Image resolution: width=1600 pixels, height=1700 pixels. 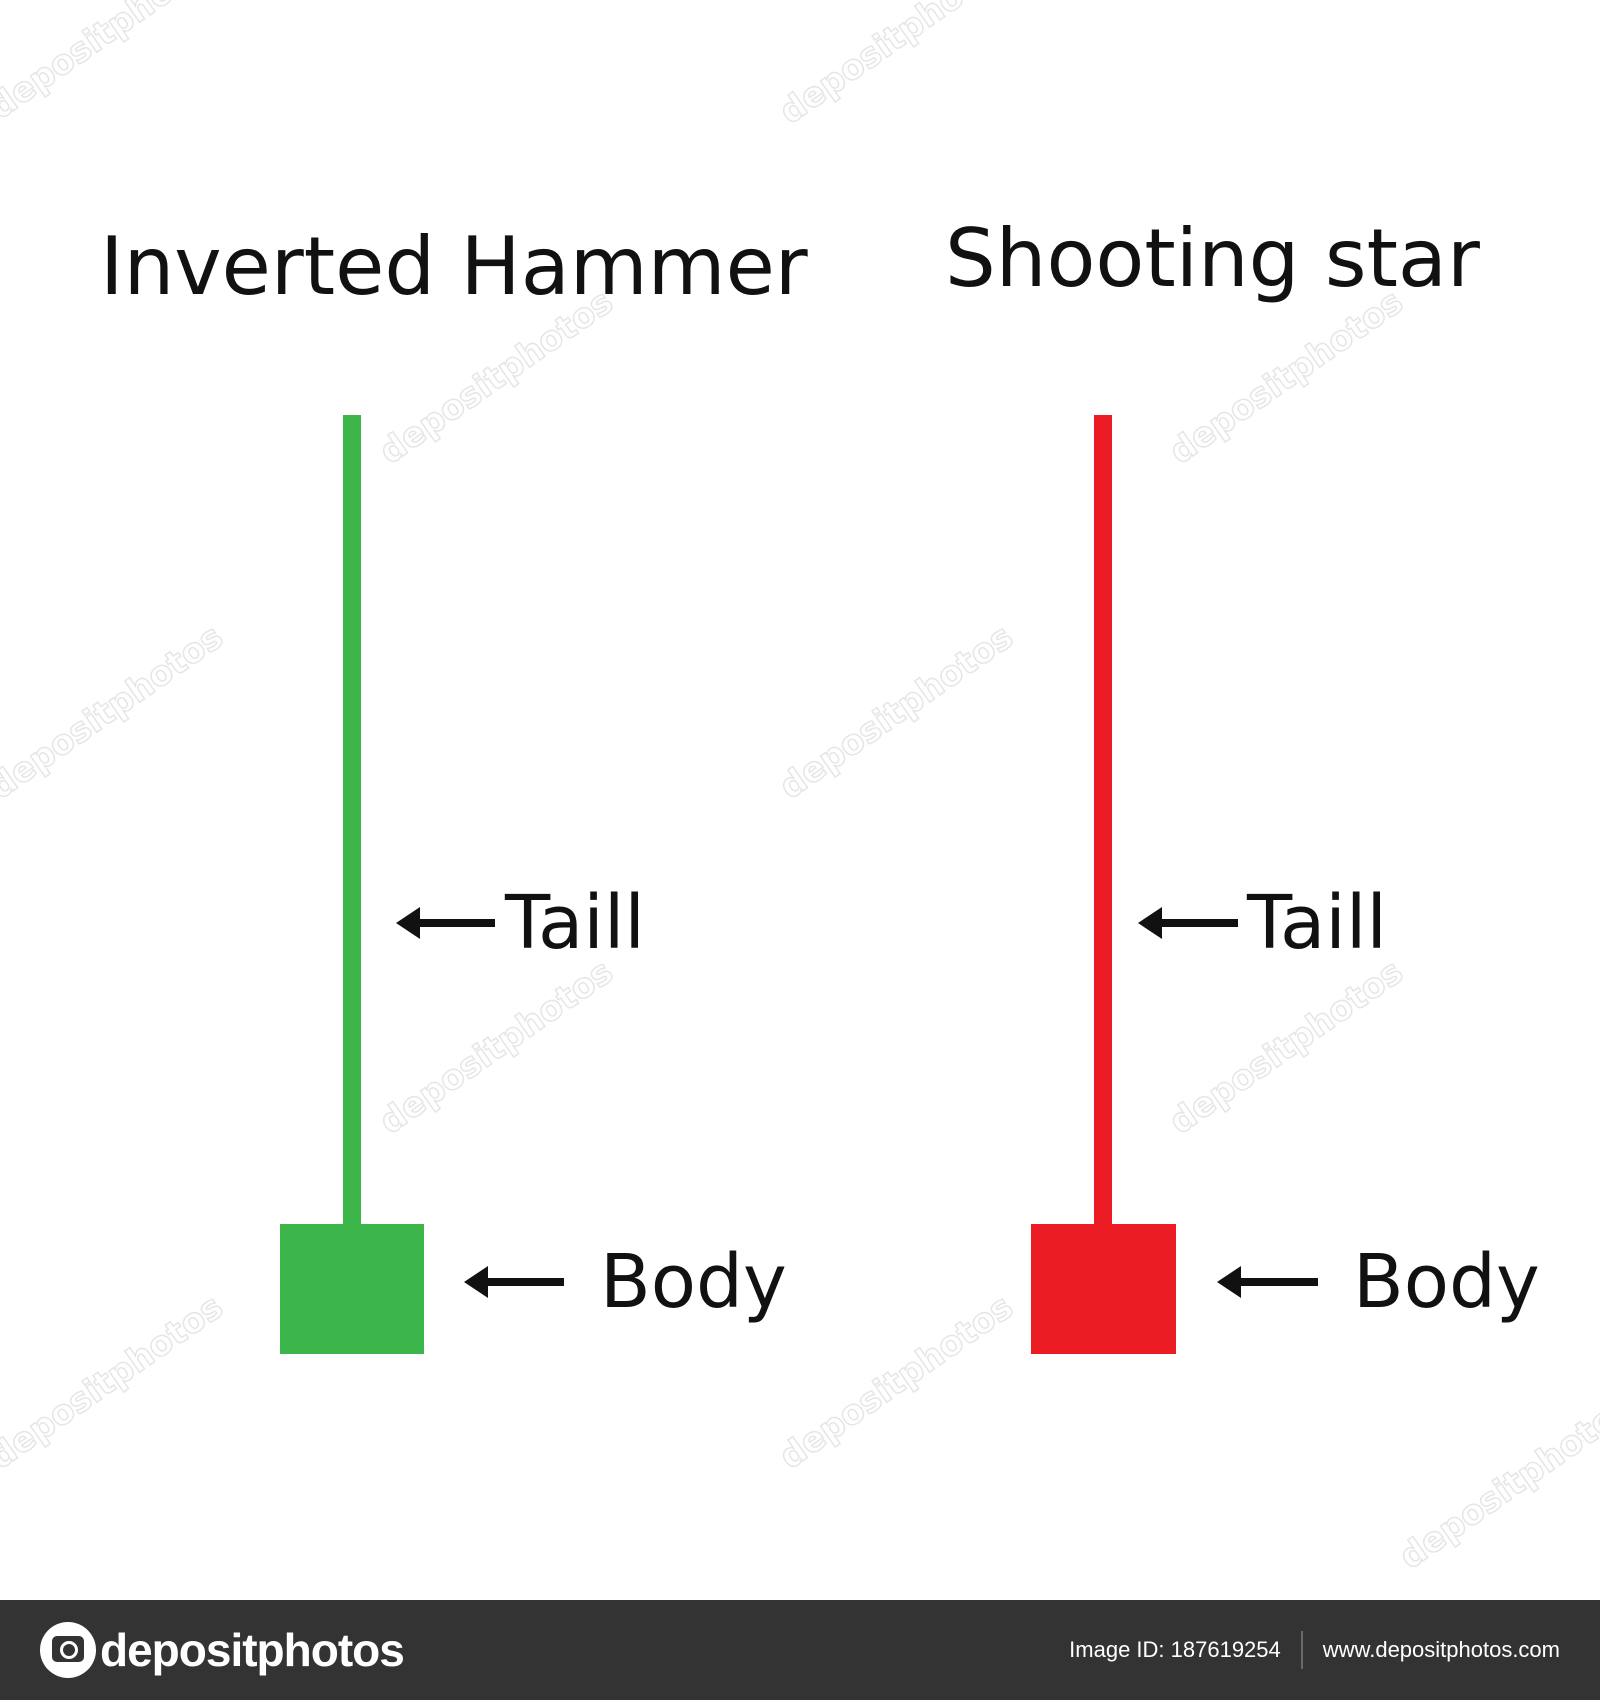 I want to click on inverted-hammer-tail, so click(x=352, y=821).